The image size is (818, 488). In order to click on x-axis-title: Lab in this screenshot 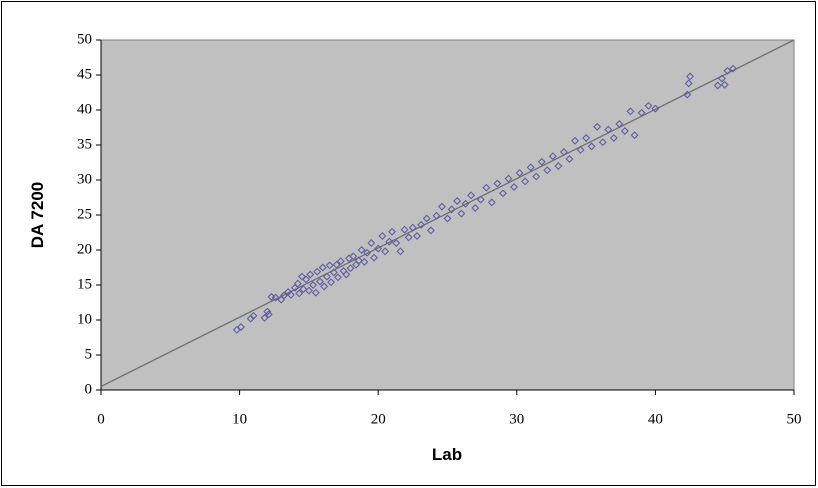, I will do `click(447, 454)`.